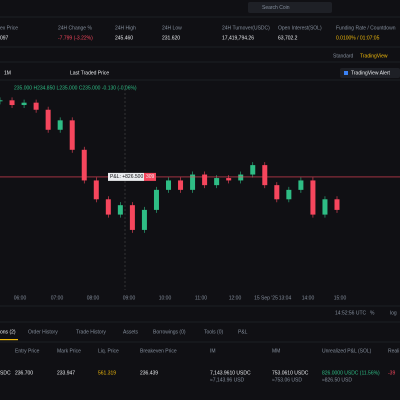  What do you see at coordinates (214, 332) in the screenshot?
I see `tab: Tools (0)` at bounding box center [214, 332].